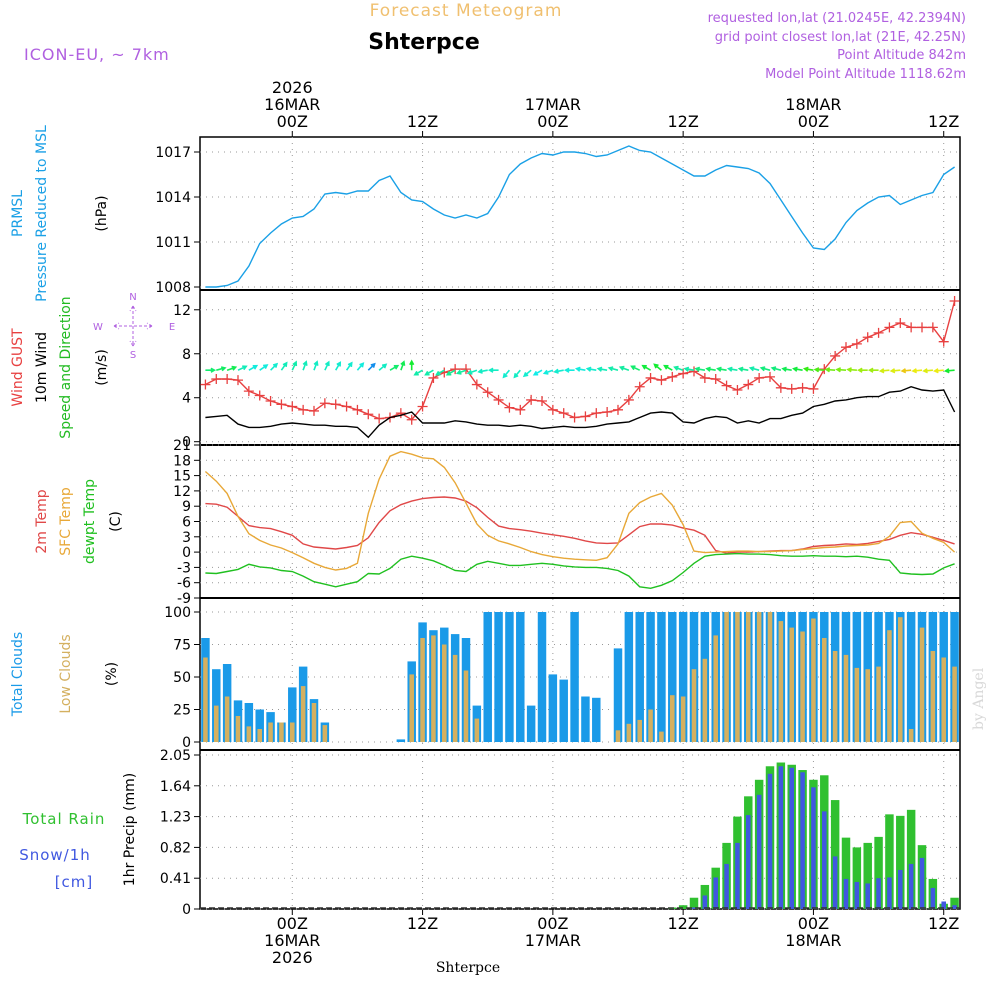 The width and height of the screenshot is (1000, 1000). Describe the element at coordinates (292, 104) in the screenshot. I see `top-time-label: 16MAR` at that location.